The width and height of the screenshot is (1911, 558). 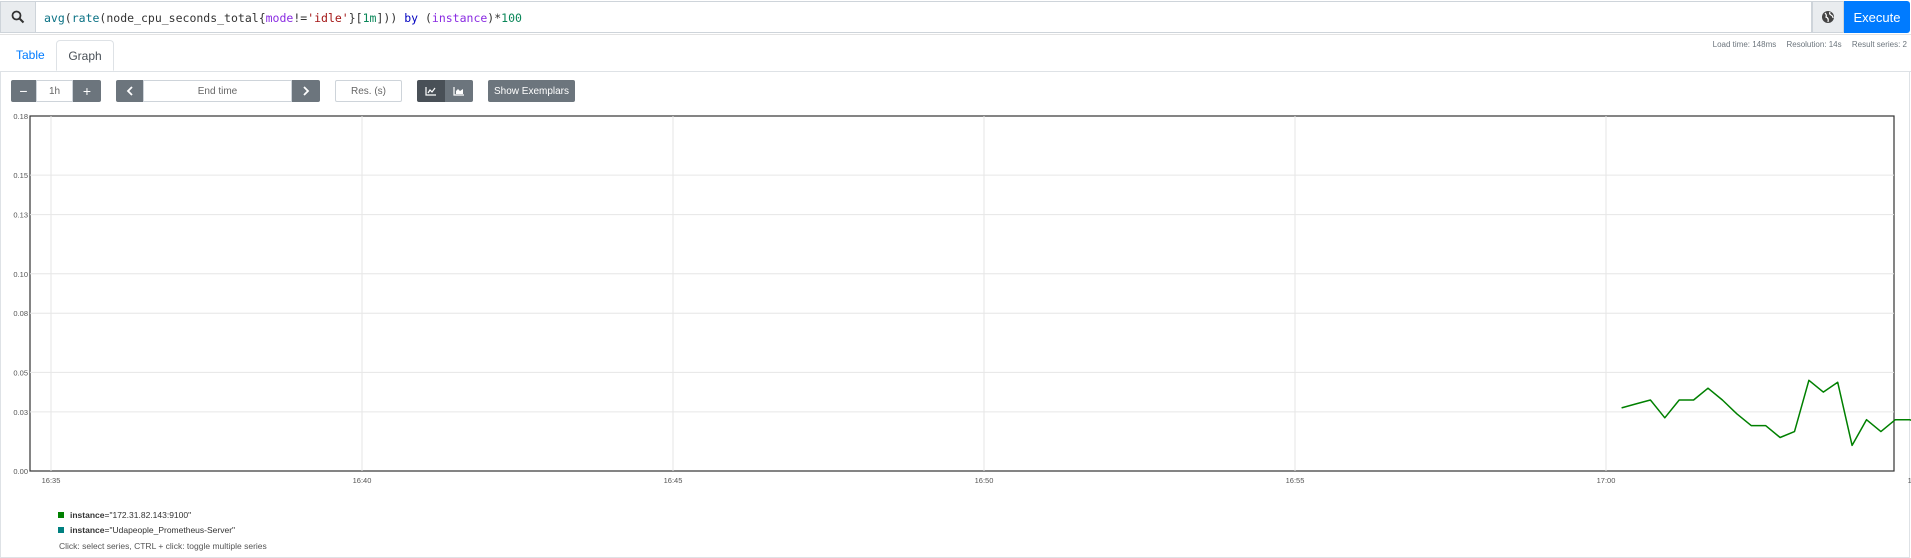 What do you see at coordinates (20, 471) in the screenshot?
I see `y-tick-label: 0.00` at bounding box center [20, 471].